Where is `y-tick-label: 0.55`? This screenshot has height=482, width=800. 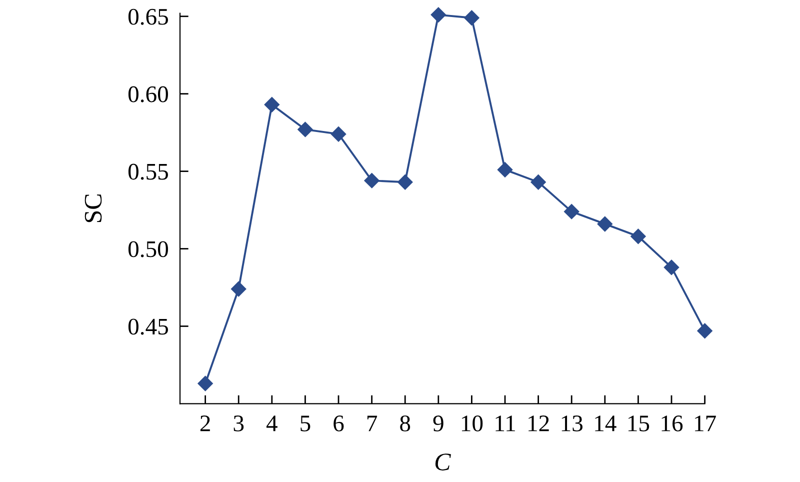 y-tick-label: 0.55 is located at coordinates (148, 172).